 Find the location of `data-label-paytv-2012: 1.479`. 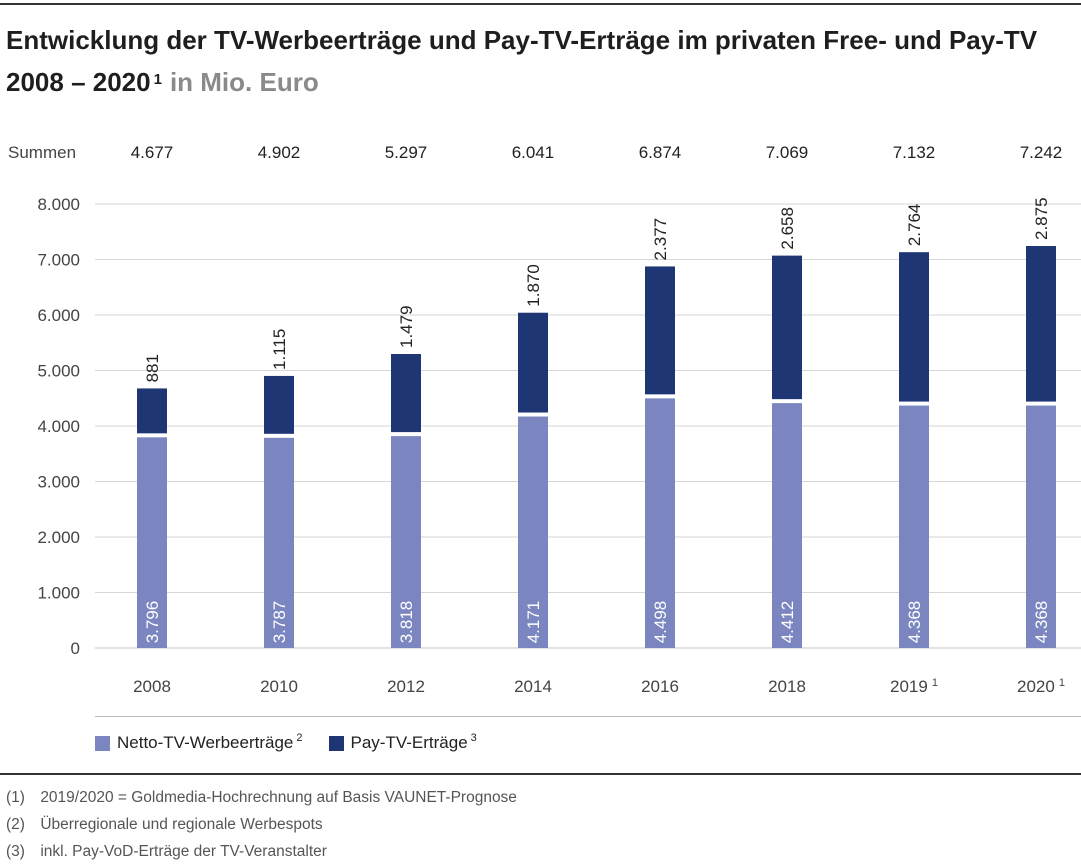

data-label-paytv-2012: 1.479 is located at coordinates (406, 326).